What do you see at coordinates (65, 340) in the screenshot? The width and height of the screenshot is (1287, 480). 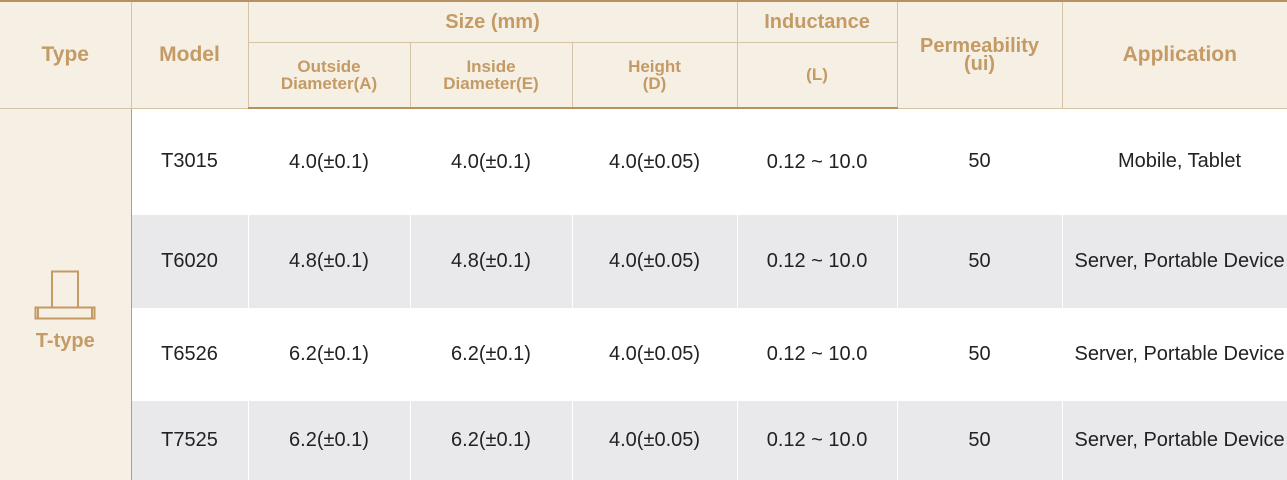 I see `type-label: T-type` at bounding box center [65, 340].